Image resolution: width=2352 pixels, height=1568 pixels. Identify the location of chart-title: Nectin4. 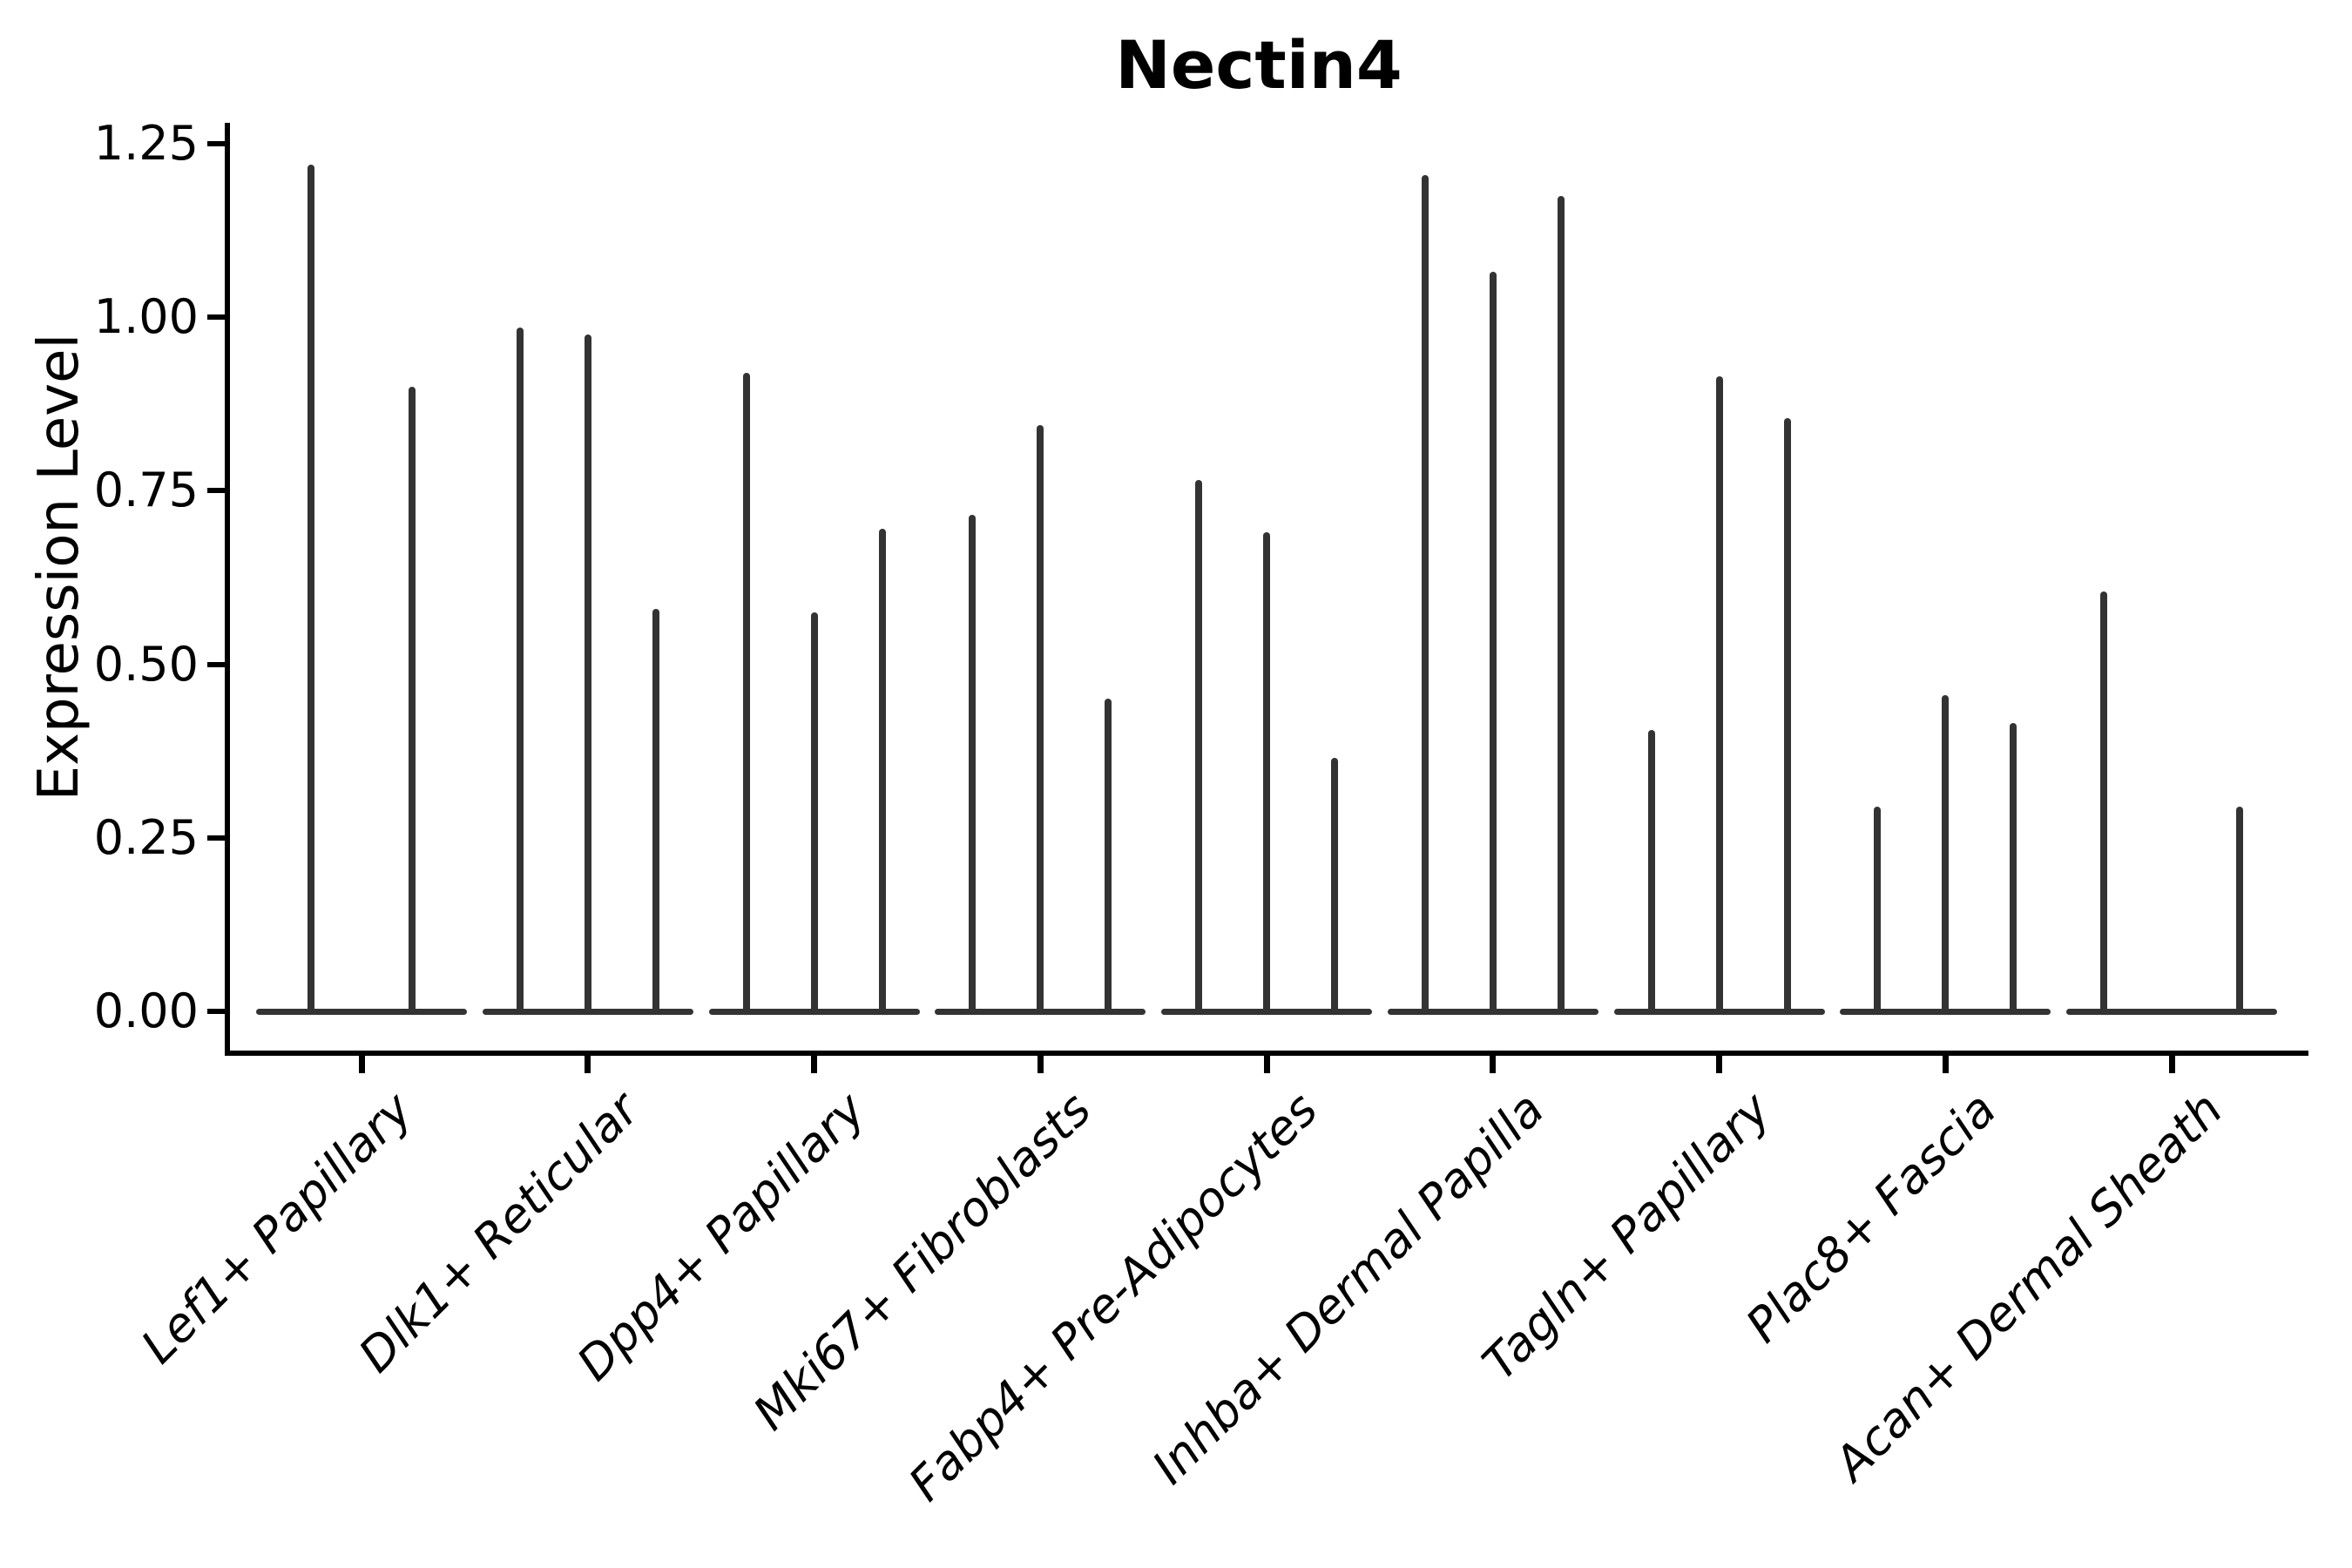
(1258, 65).